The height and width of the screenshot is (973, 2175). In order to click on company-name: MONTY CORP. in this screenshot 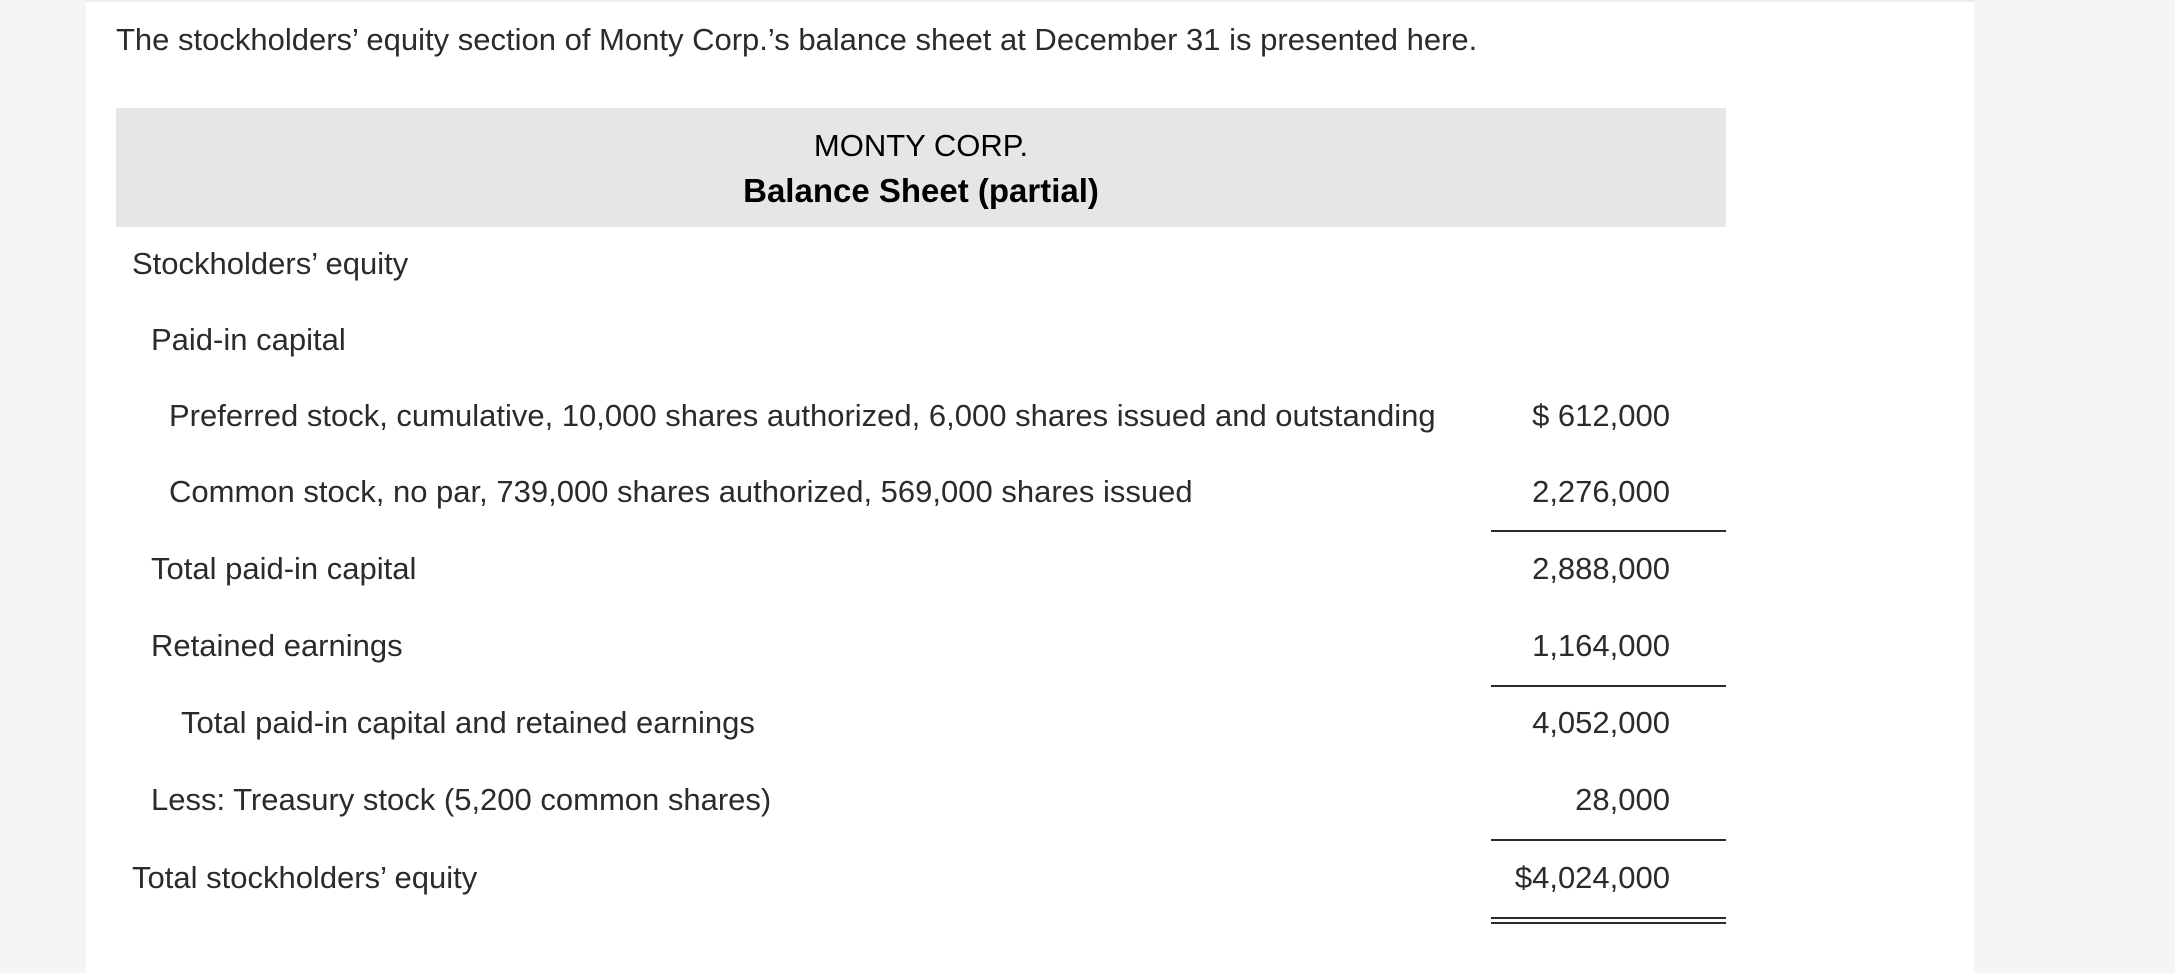, I will do `click(921, 145)`.